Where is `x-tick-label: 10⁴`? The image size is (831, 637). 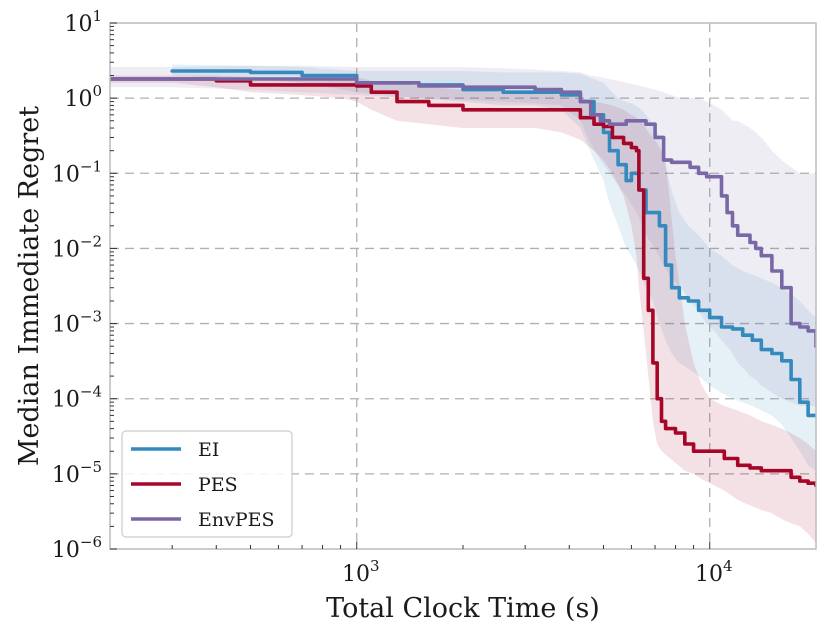
x-tick-label: 10⁴ is located at coordinates (714, 572).